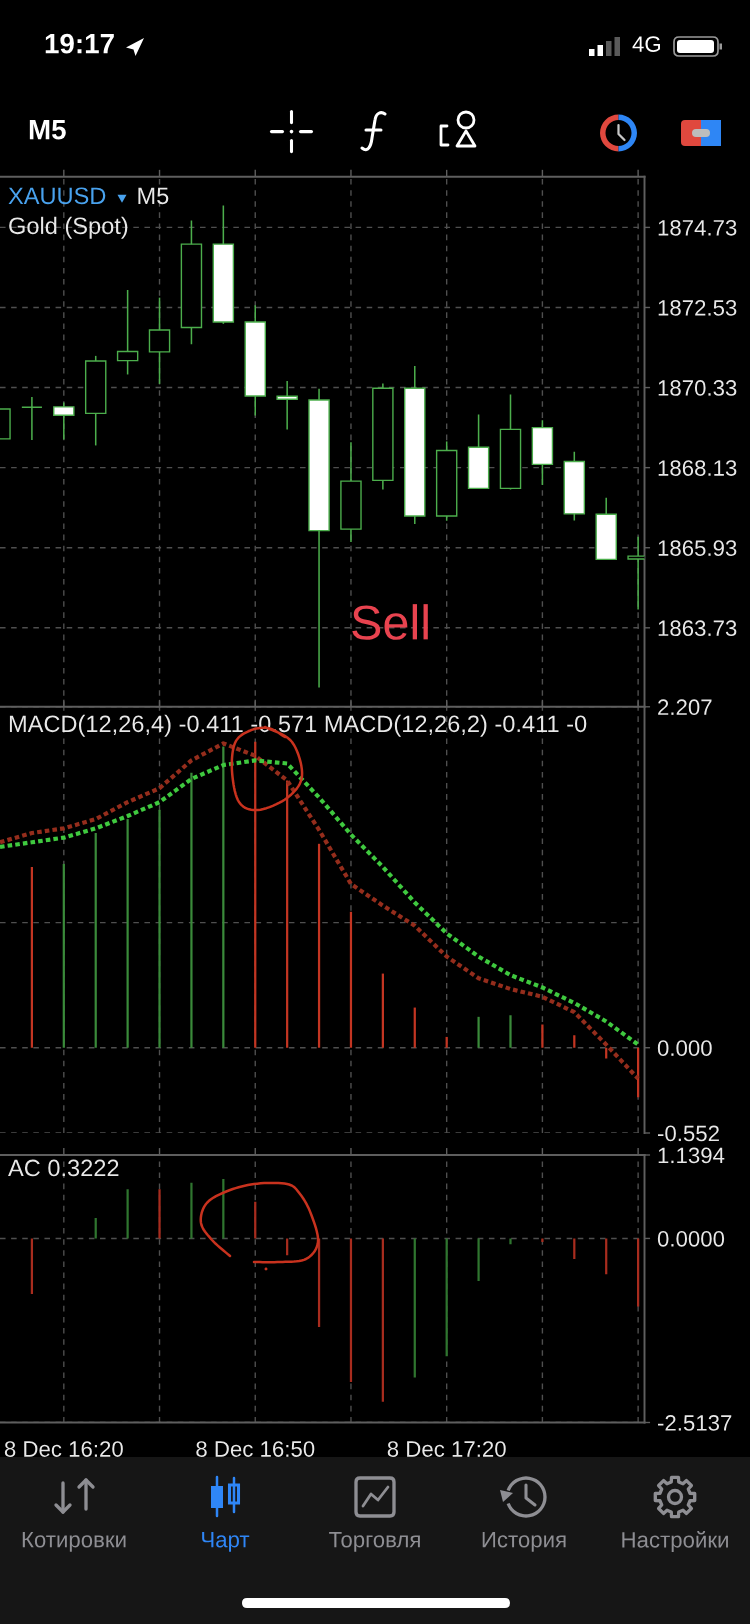 Image resolution: width=750 pixels, height=1624 pixels. I want to click on text: Чарт, so click(226, 1541).